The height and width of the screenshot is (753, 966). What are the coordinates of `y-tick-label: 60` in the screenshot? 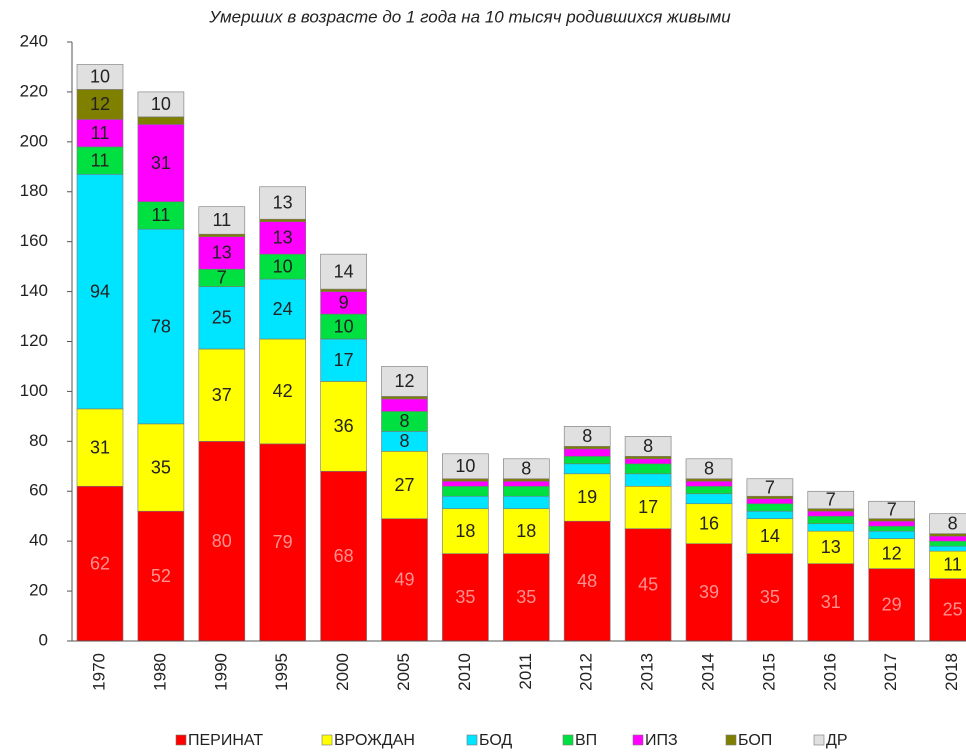 It's located at (38, 490).